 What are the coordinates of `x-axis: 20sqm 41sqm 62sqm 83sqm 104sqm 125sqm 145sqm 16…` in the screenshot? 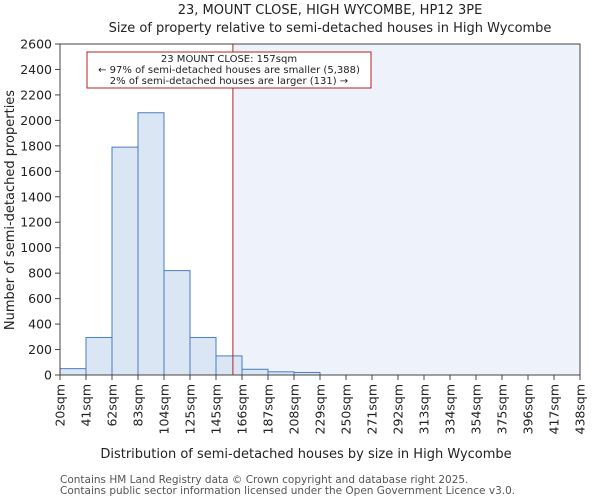 It's located at (320, 404).